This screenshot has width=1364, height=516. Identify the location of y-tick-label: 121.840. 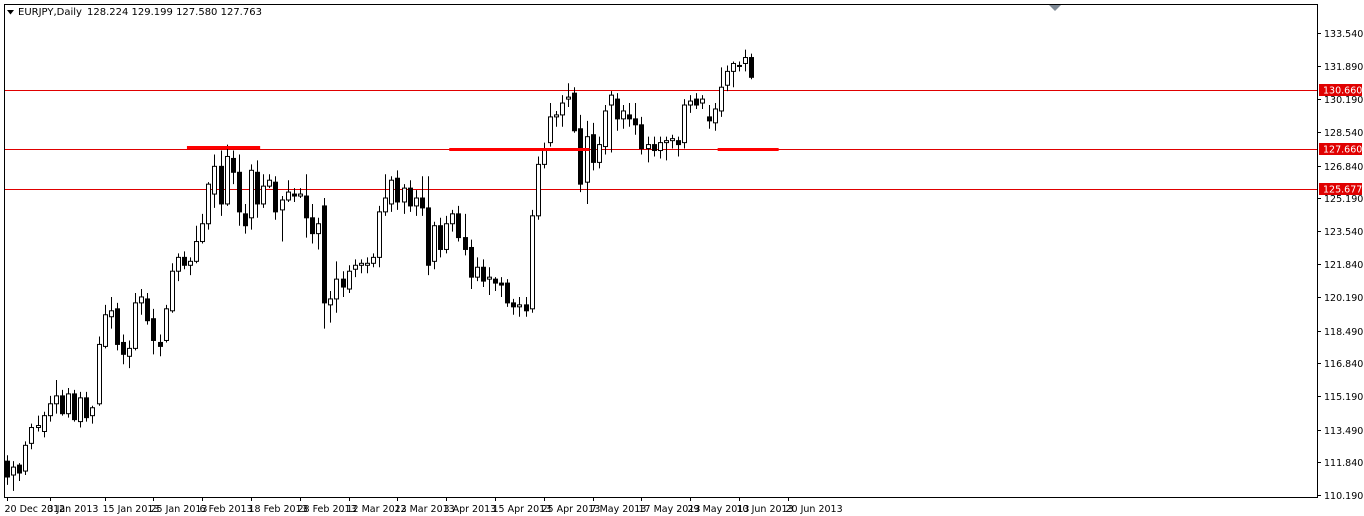
(1343, 265).